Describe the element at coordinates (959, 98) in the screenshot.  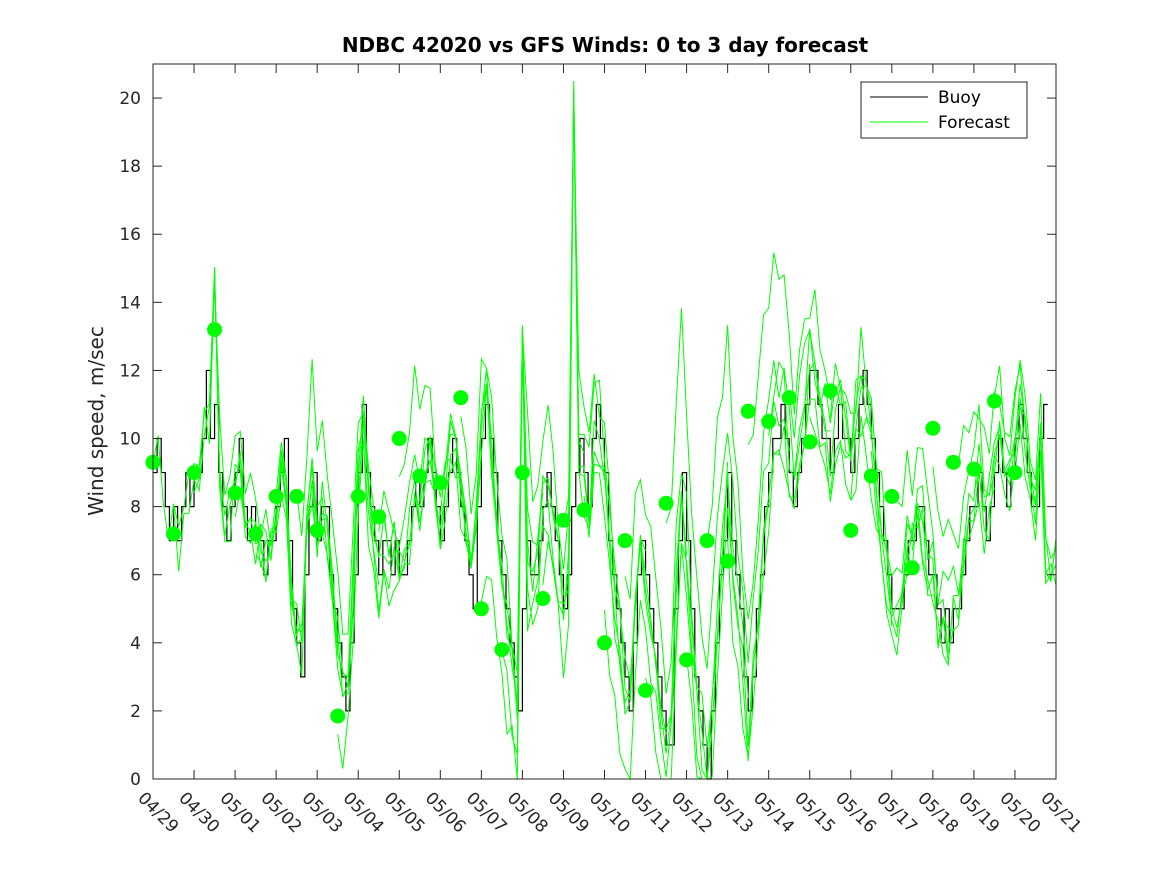
I see `legend-label-buoy: Buoy` at that location.